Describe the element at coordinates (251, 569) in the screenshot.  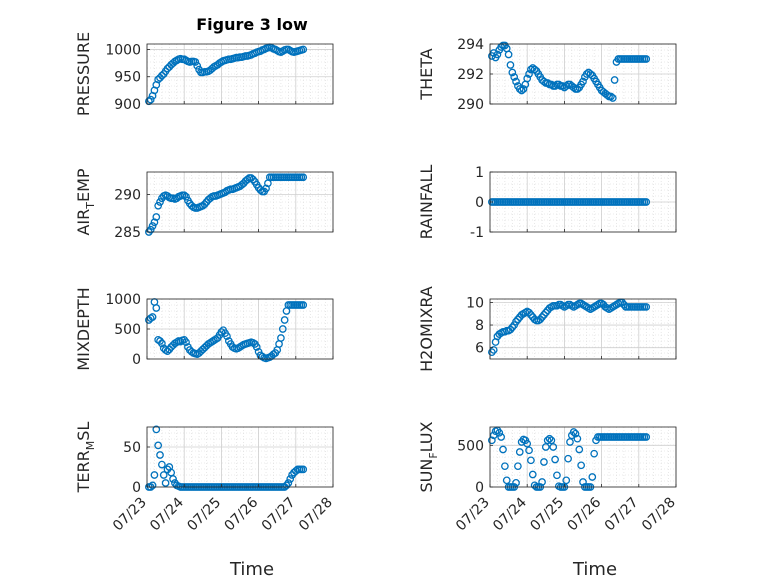
I see `x-axis-label-left: Time` at that location.